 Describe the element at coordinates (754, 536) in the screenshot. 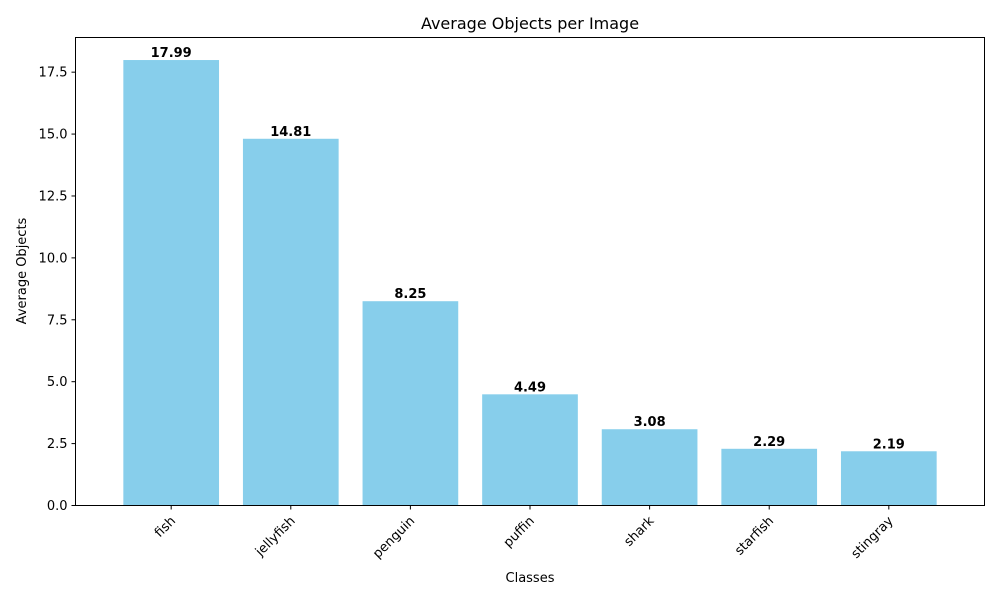

I see `x-tick-label-starfish: starfish` at that location.